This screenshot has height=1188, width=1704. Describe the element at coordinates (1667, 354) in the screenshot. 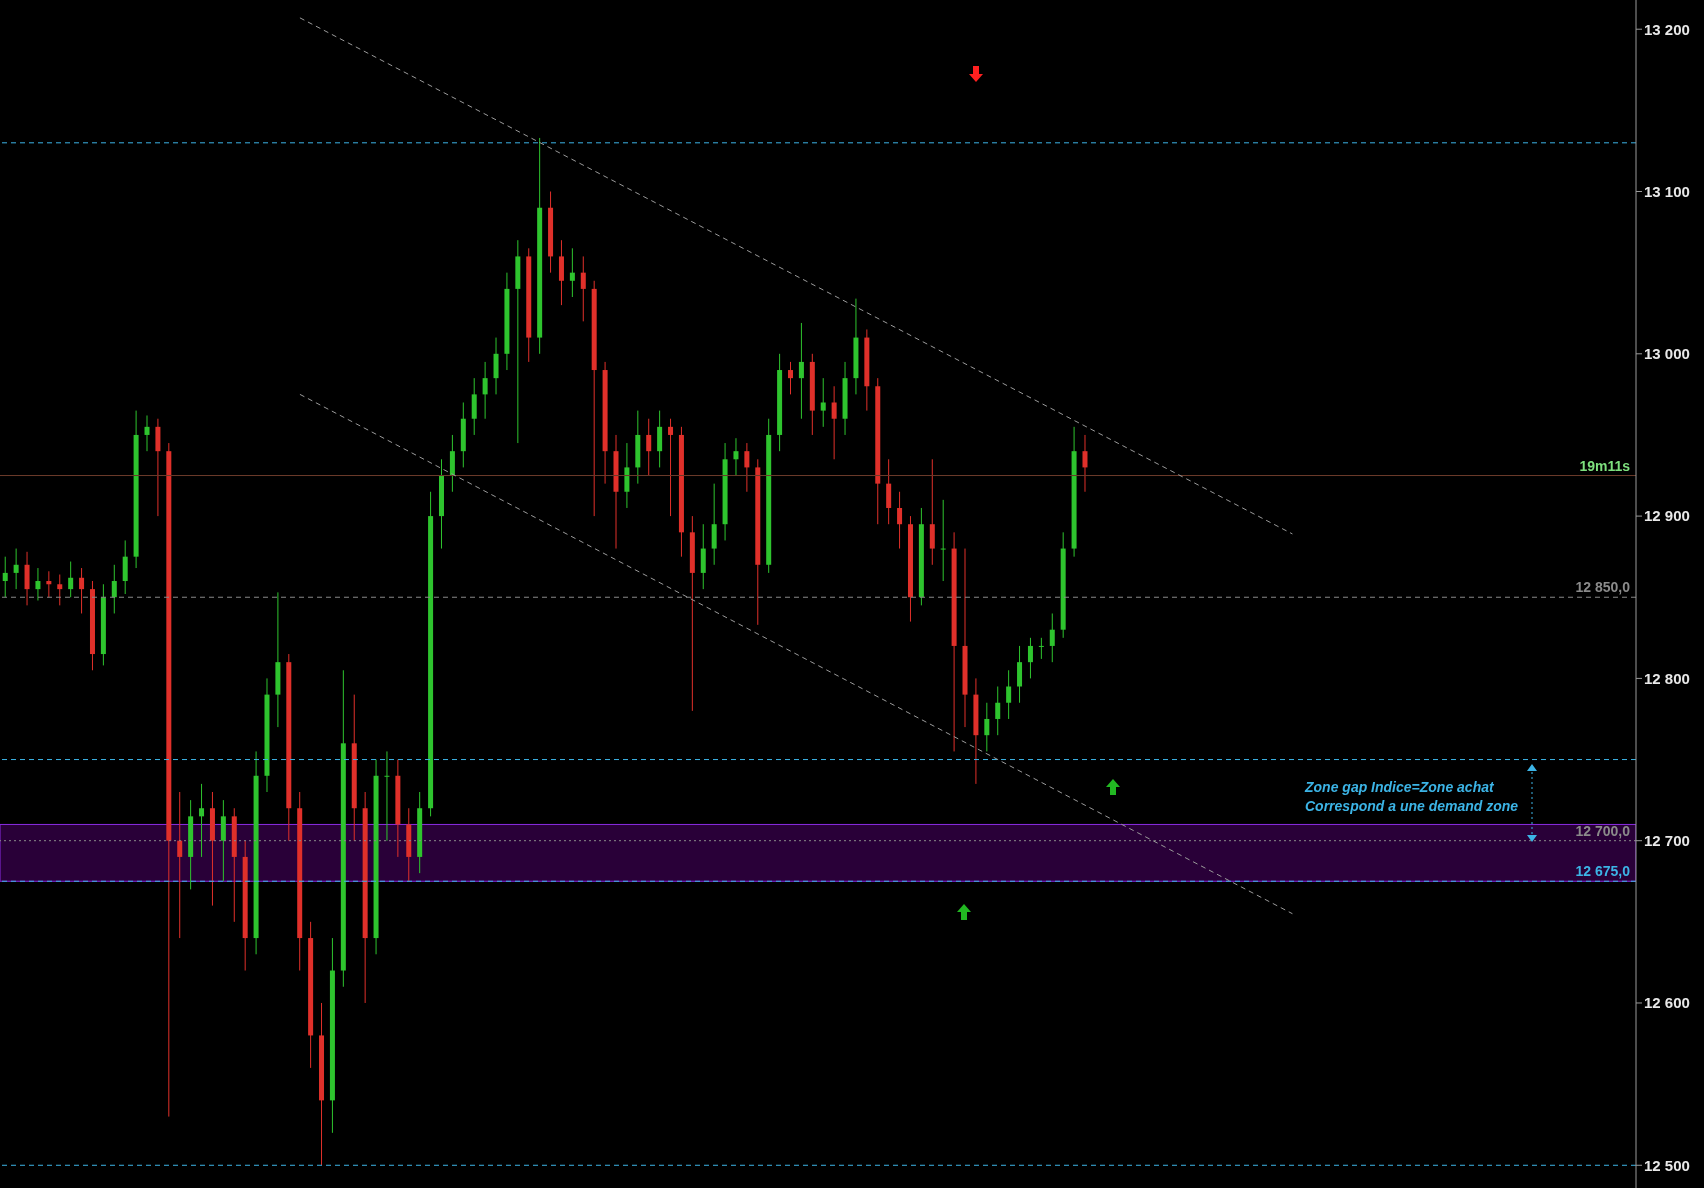

I see `y-tick-label: 13 000` at that location.